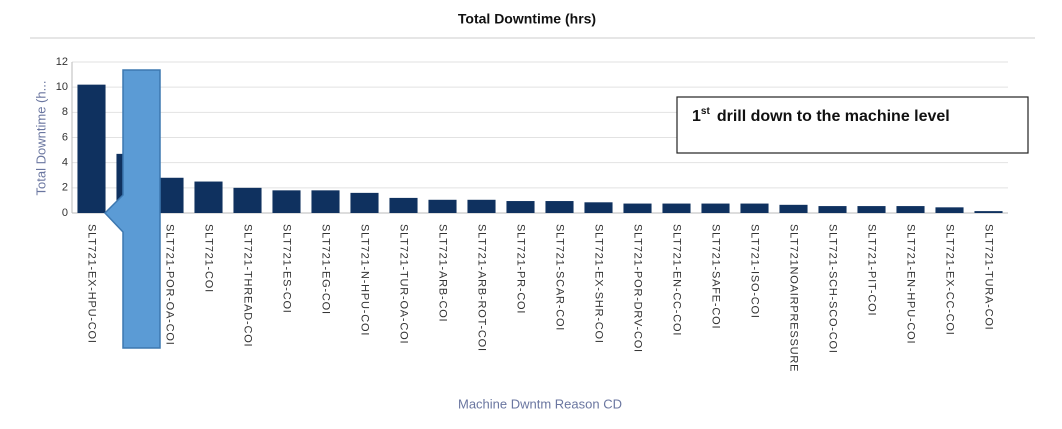 This screenshot has height=429, width=1062. What do you see at coordinates (911, 284) in the screenshot?
I see `x-tick-label: SLT721-EN-HPU-COI` at bounding box center [911, 284].